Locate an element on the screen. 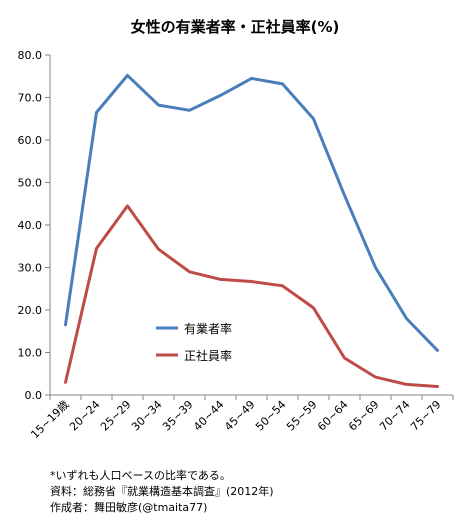 The image size is (470, 528). x-tick-label: 65~69 is located at coordinates (364, 416).